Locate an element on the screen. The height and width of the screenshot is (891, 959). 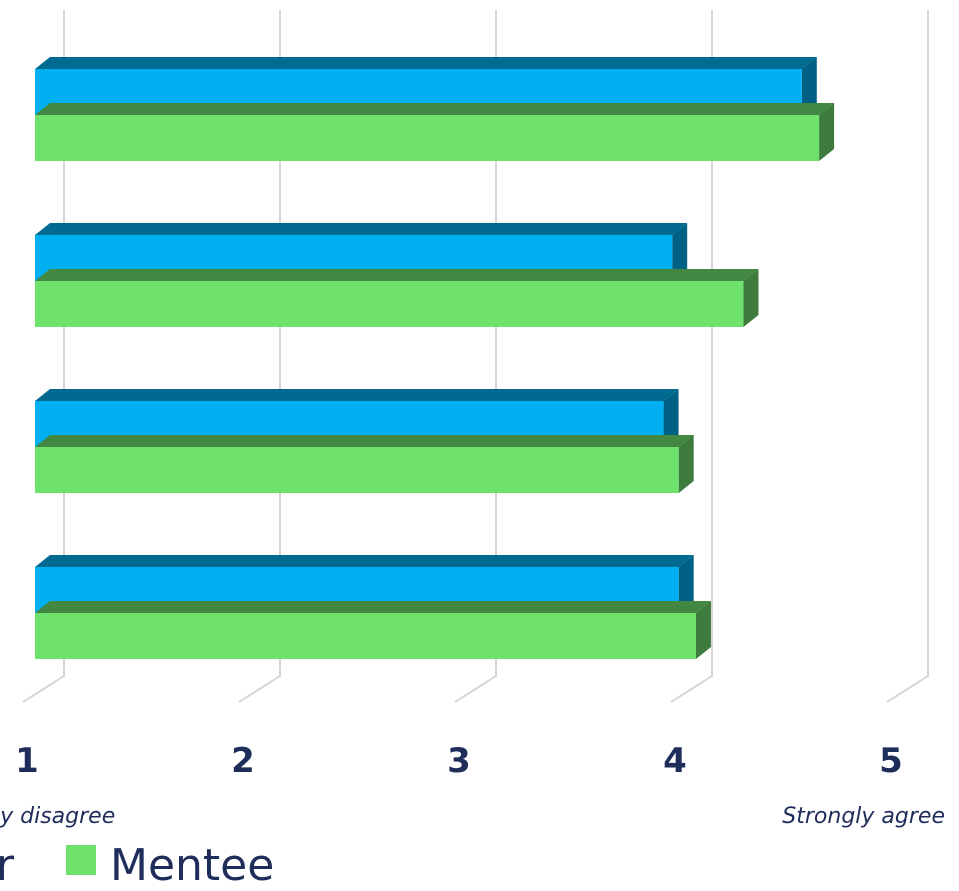
legend: r Mentee is located at coordinates (137, 865).